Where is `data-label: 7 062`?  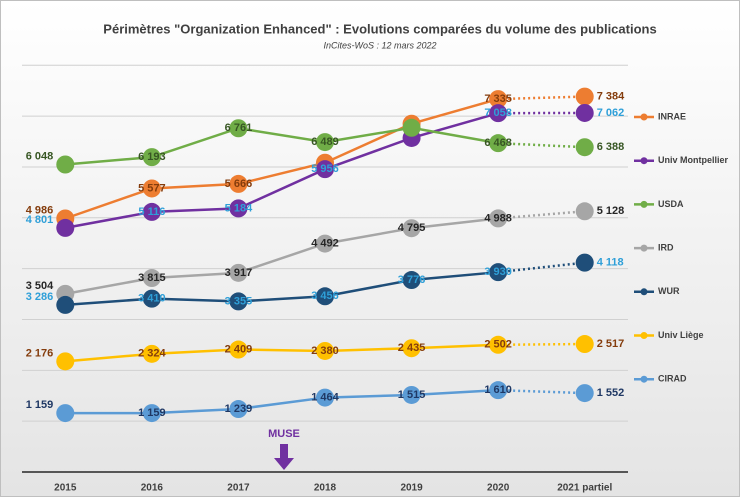 data-label: 7 062 is located at coordinates (611, 113).